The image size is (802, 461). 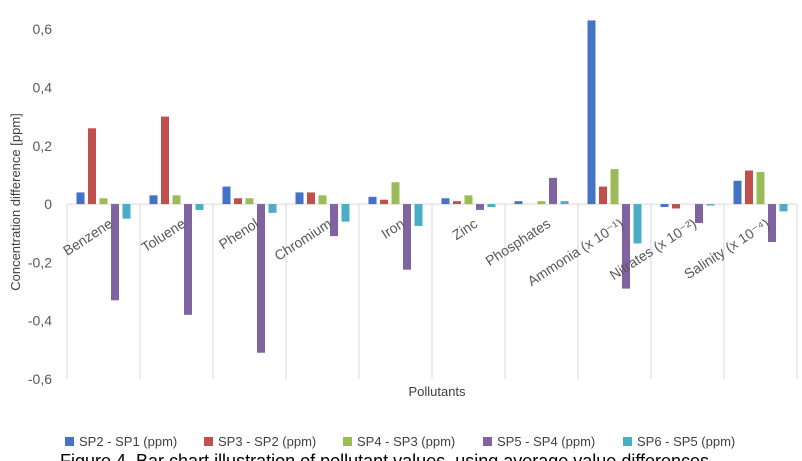 I want to click on y-tick-label: -0,4, so click(x=40, y=321).